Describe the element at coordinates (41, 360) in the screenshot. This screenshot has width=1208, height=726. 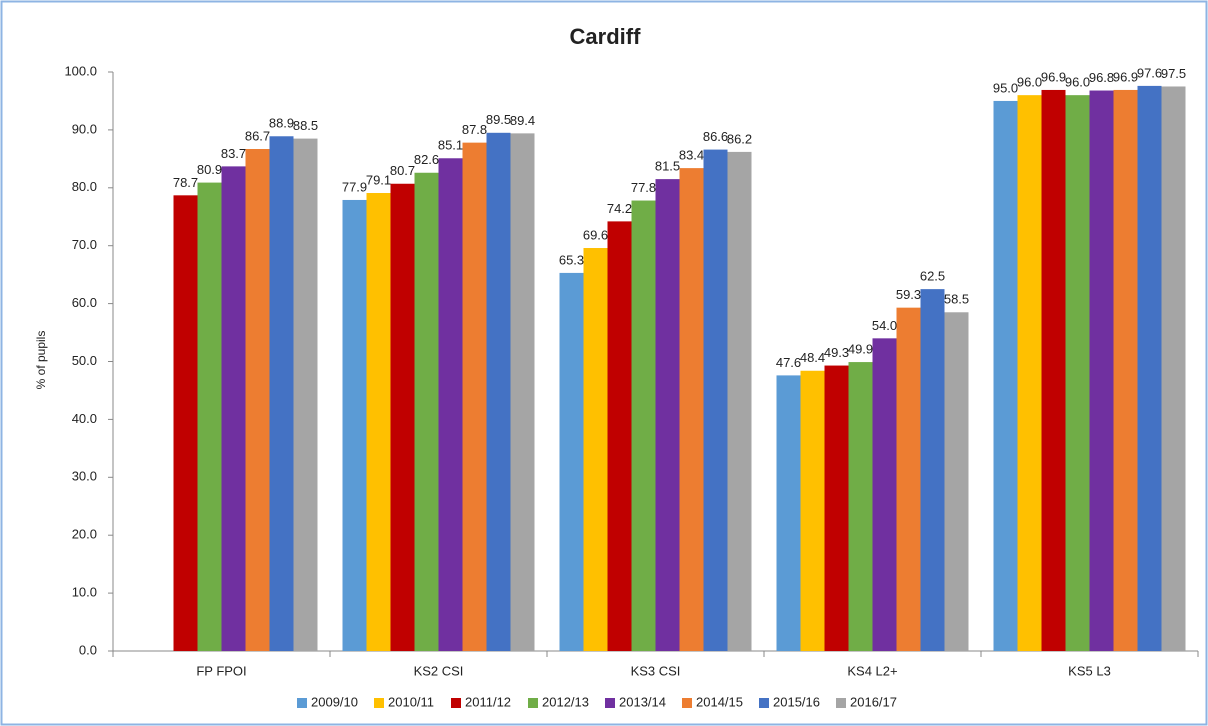
I see `y-axis-label: % of pupils` at that location.